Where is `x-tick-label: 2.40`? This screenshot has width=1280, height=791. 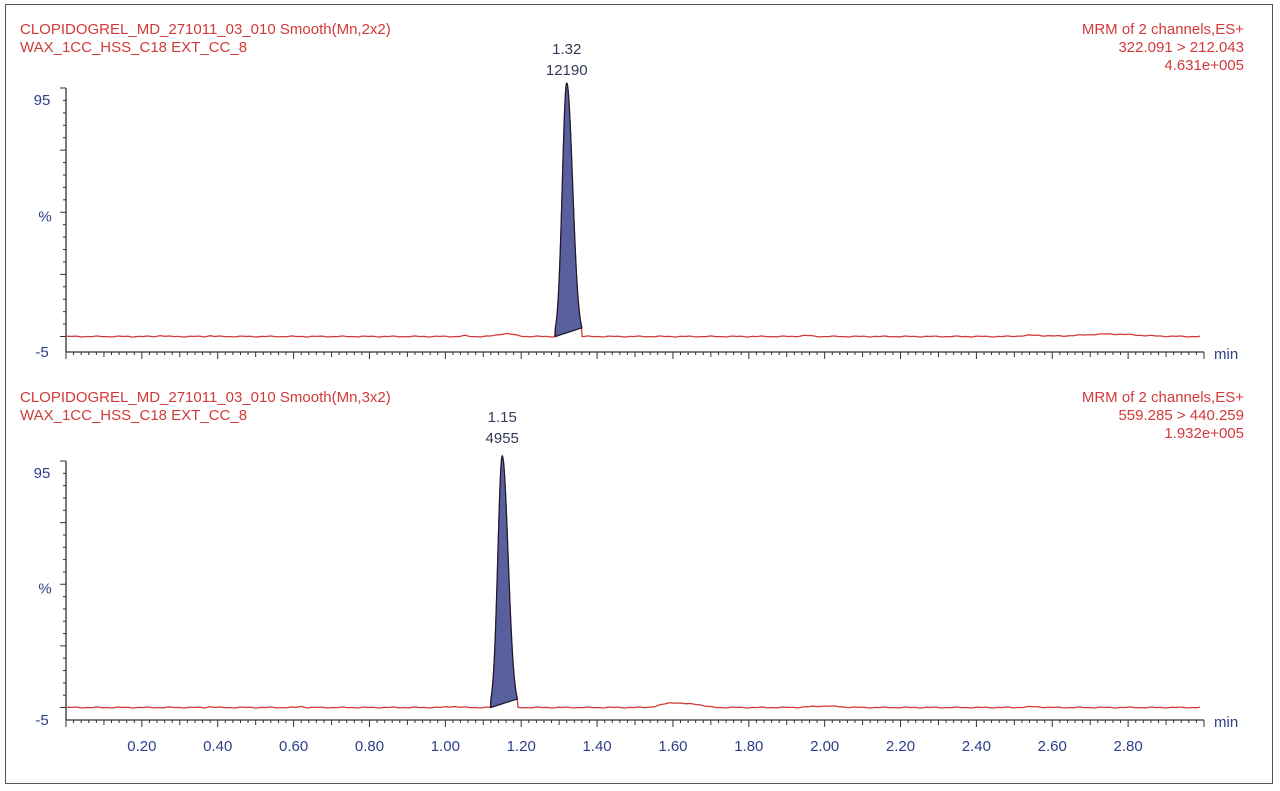
x-tick-label: 2.40 is located at coordinates (976, 746).